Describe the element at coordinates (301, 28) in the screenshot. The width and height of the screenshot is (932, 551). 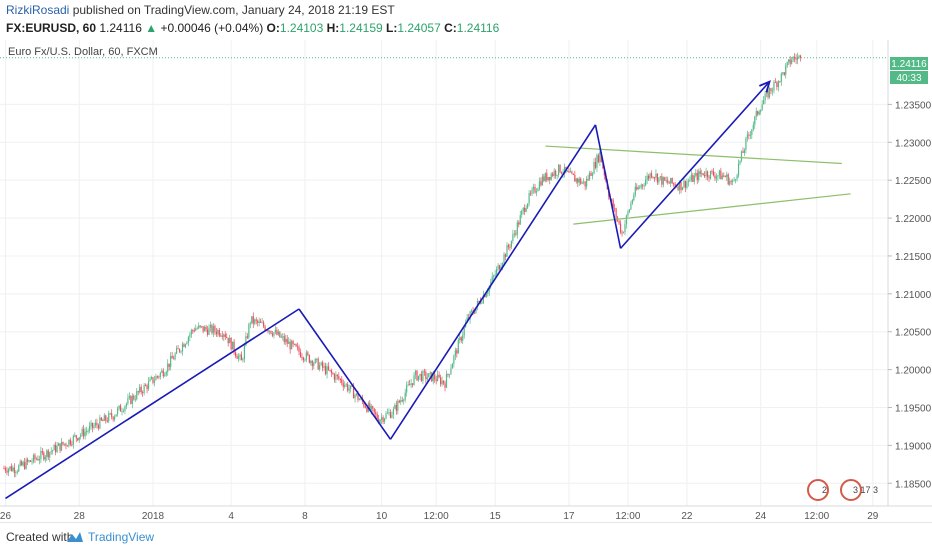
I see `open-value: 1.24103` at that location.